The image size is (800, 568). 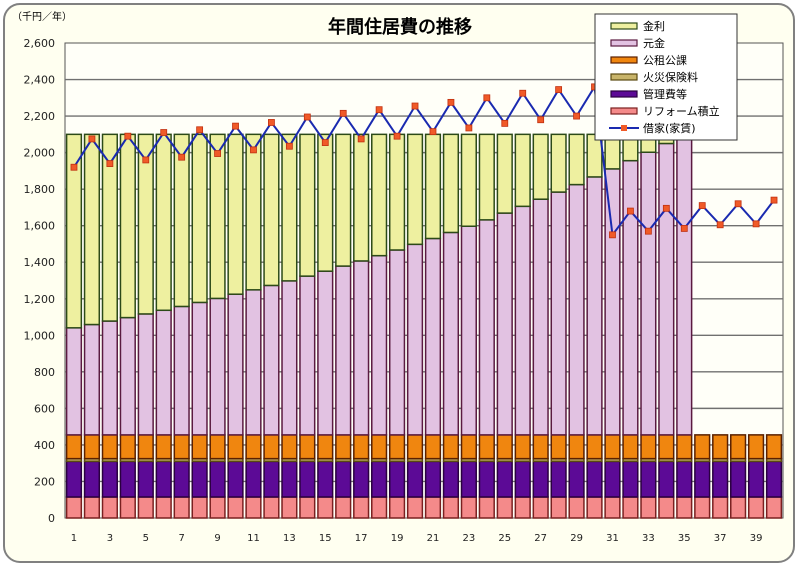 I want to click on x-tick-label: 7, so click(x=181, y=538).